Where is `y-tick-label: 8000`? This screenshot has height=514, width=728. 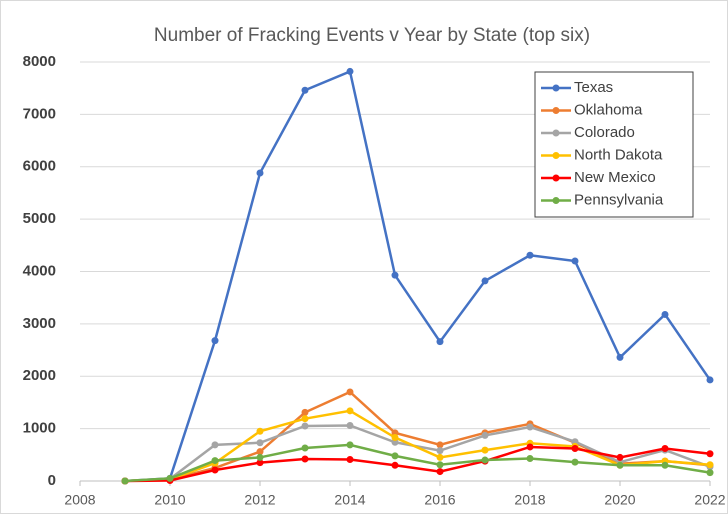 y-tick-label: 8000 is located at coordinates (39, 61).